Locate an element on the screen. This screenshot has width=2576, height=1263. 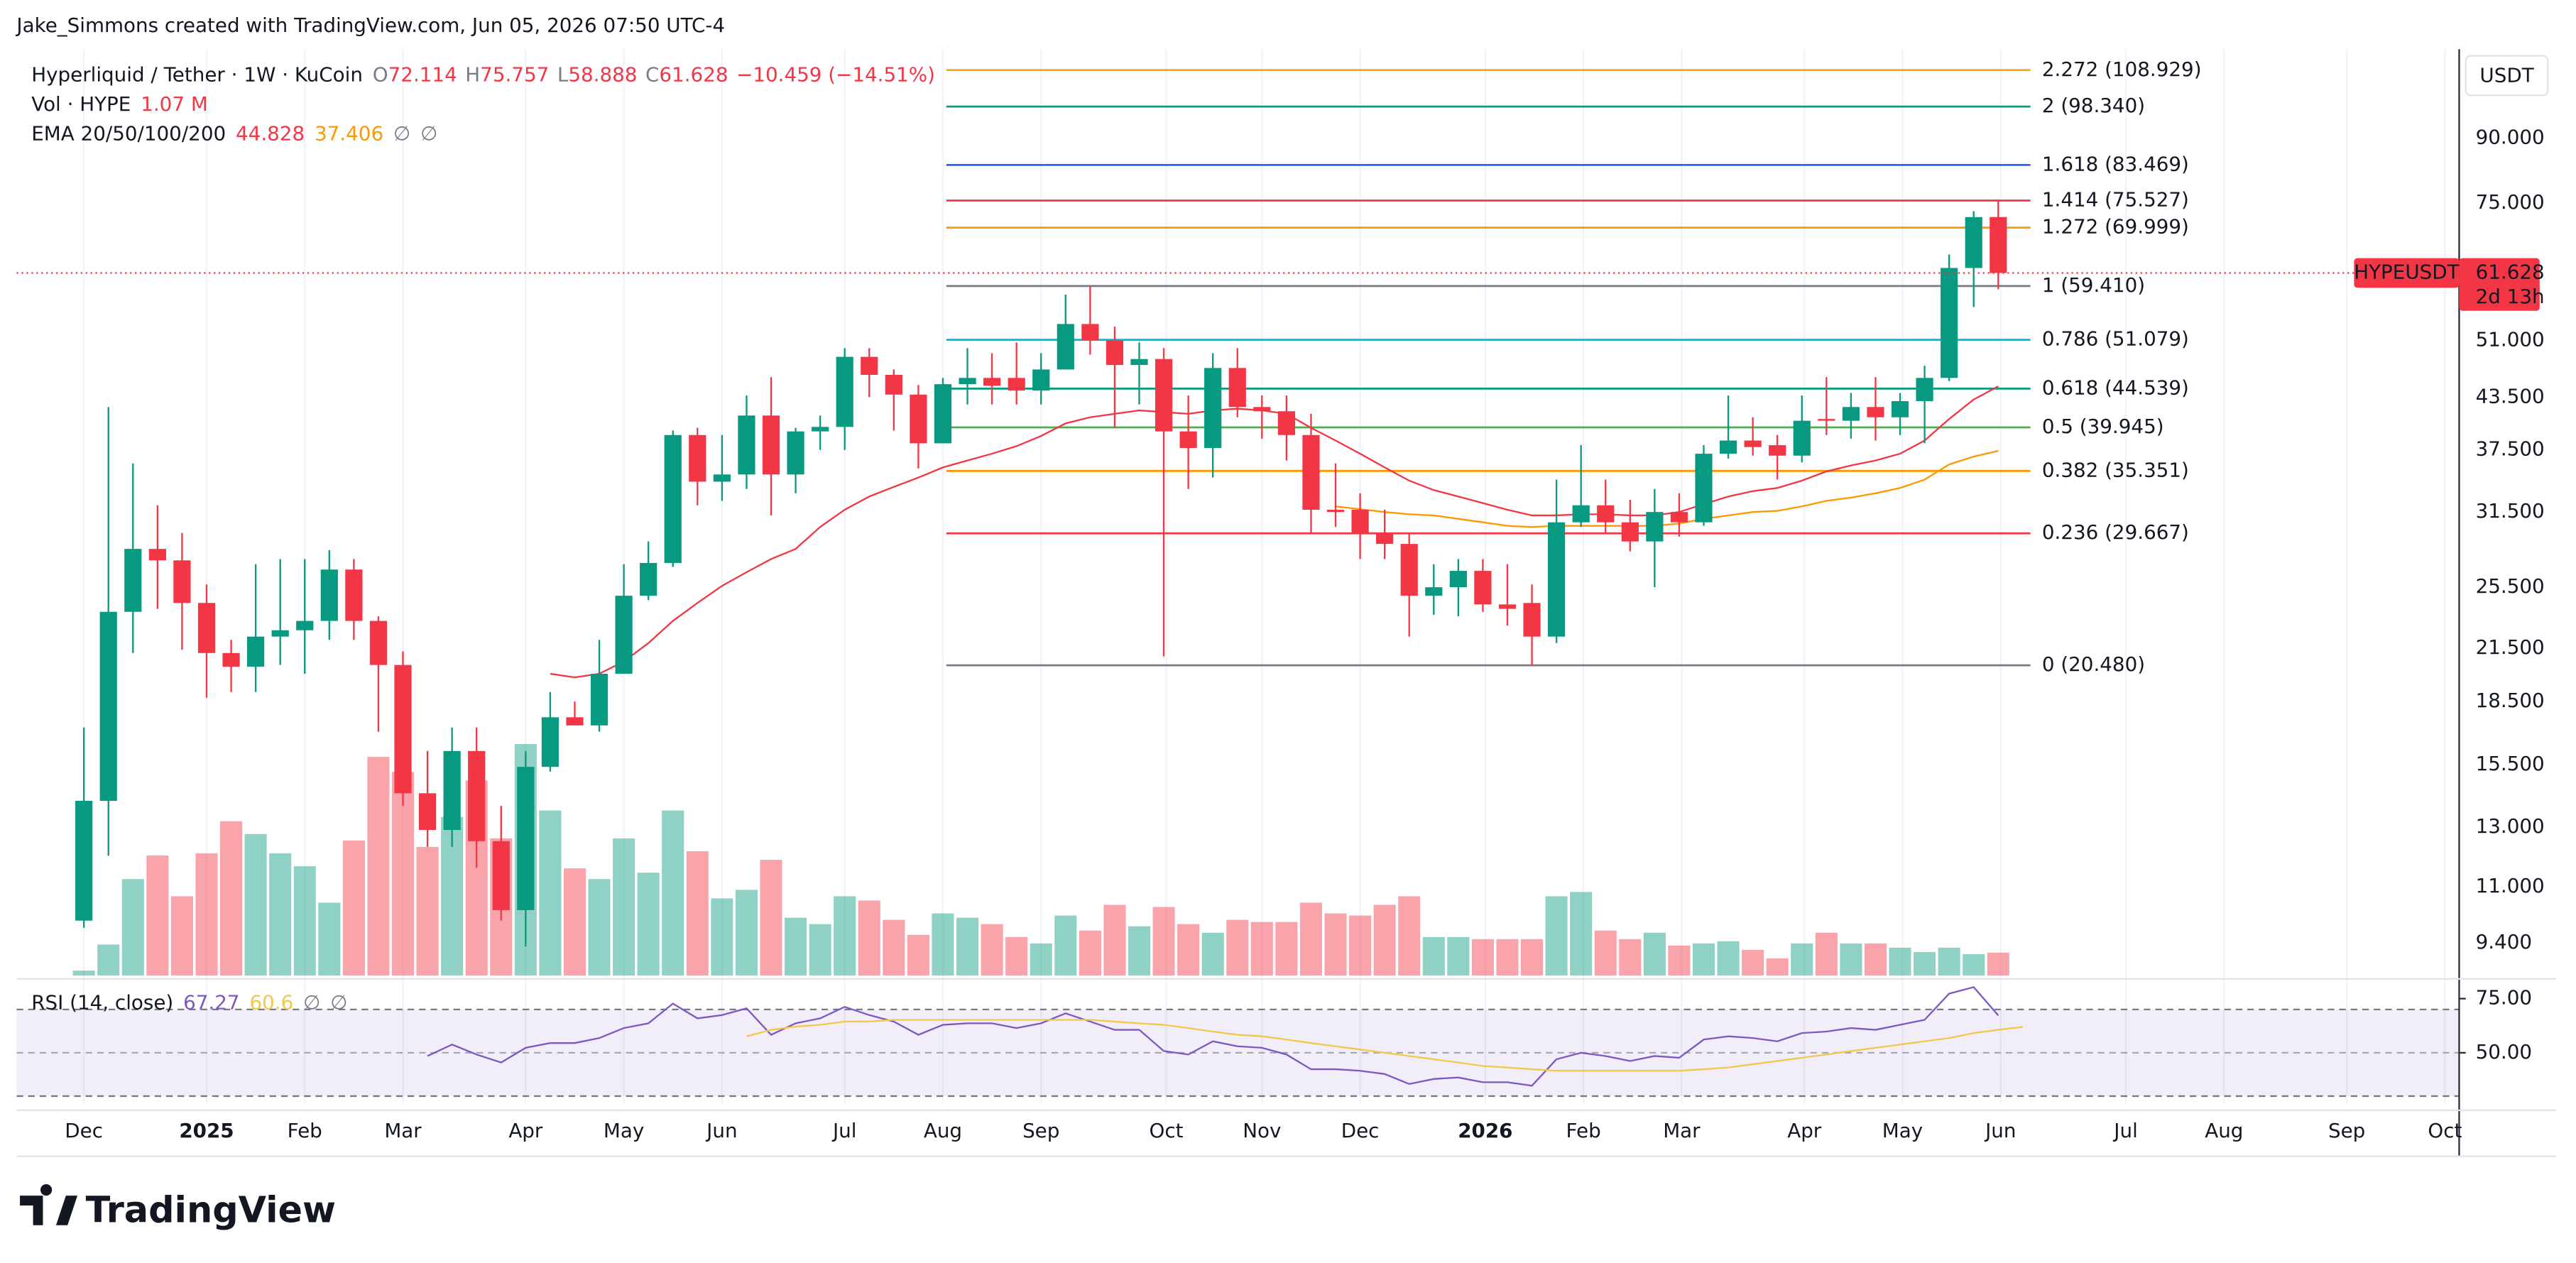
brand: TradingView is located at coordinates (178, 1207).